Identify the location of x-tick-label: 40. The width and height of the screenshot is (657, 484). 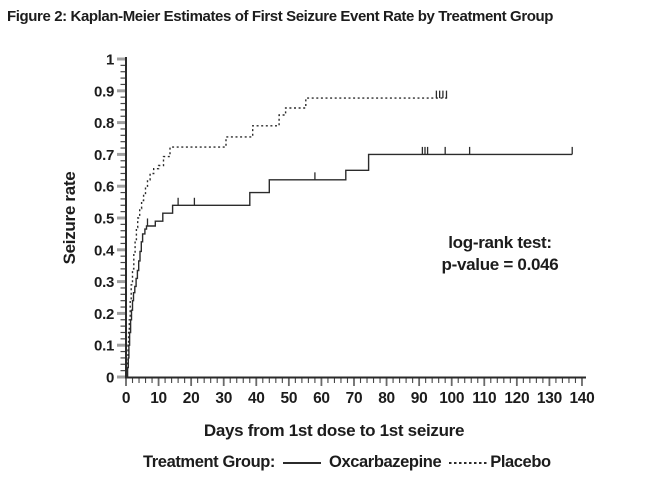
(256, 398).